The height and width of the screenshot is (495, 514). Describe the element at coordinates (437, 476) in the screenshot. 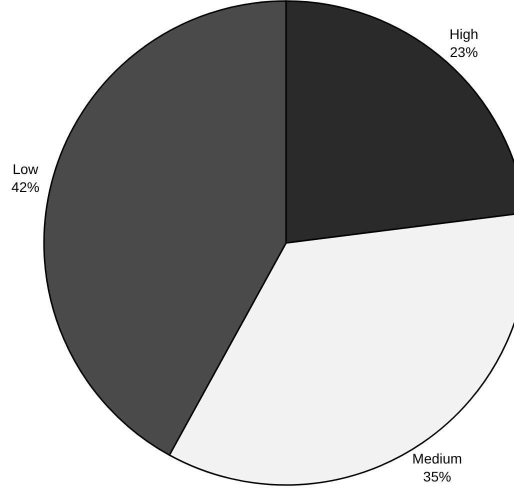

I see `data-label: 35%` at that location.